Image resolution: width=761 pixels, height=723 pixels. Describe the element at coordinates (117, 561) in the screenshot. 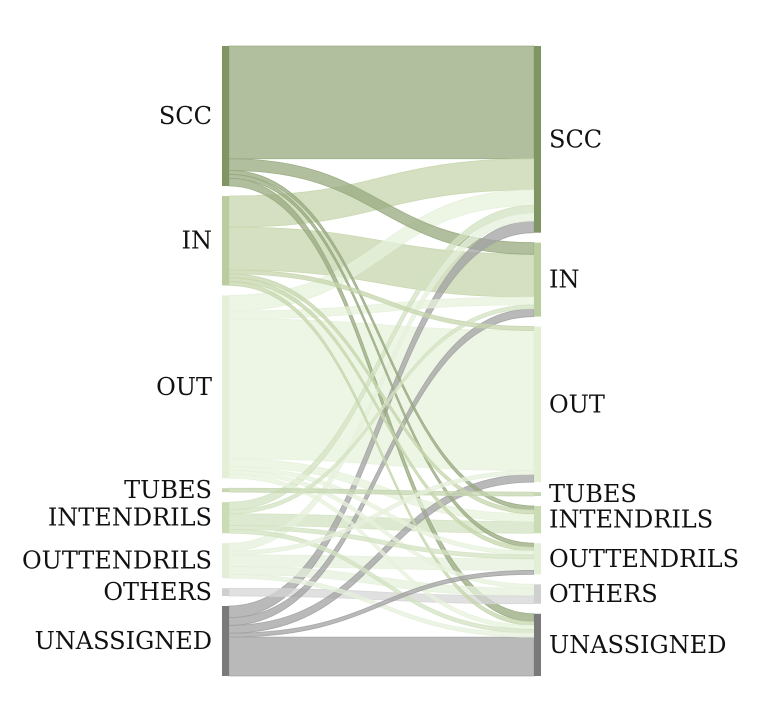

I see `left-node-label-outtendrils: OUTTENDRILS` at that location.